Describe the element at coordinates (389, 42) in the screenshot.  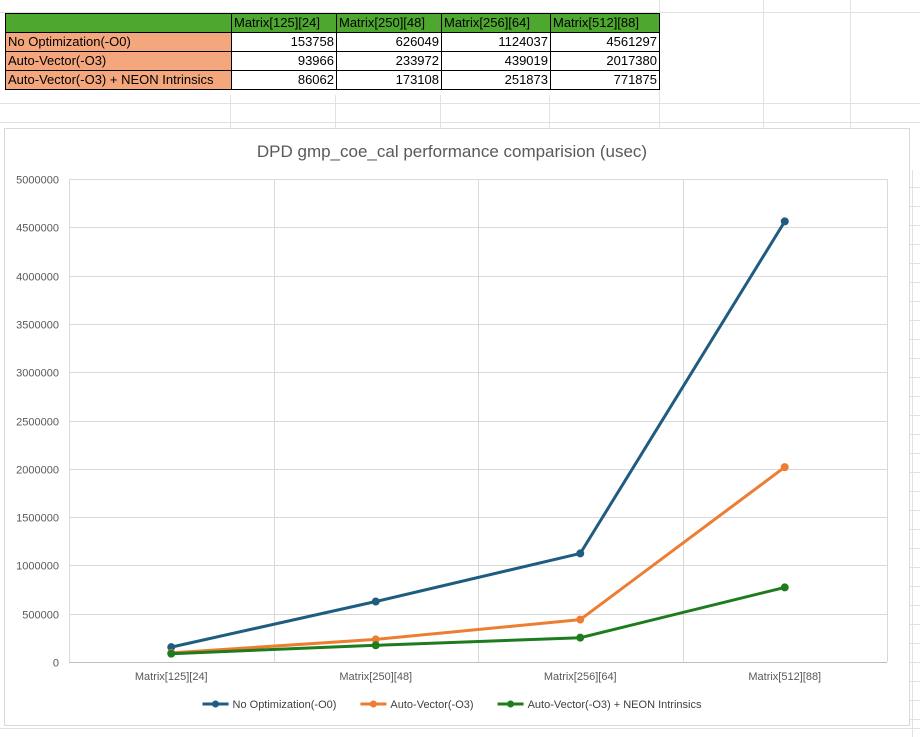
I see `table-cell: 626049` at that location.